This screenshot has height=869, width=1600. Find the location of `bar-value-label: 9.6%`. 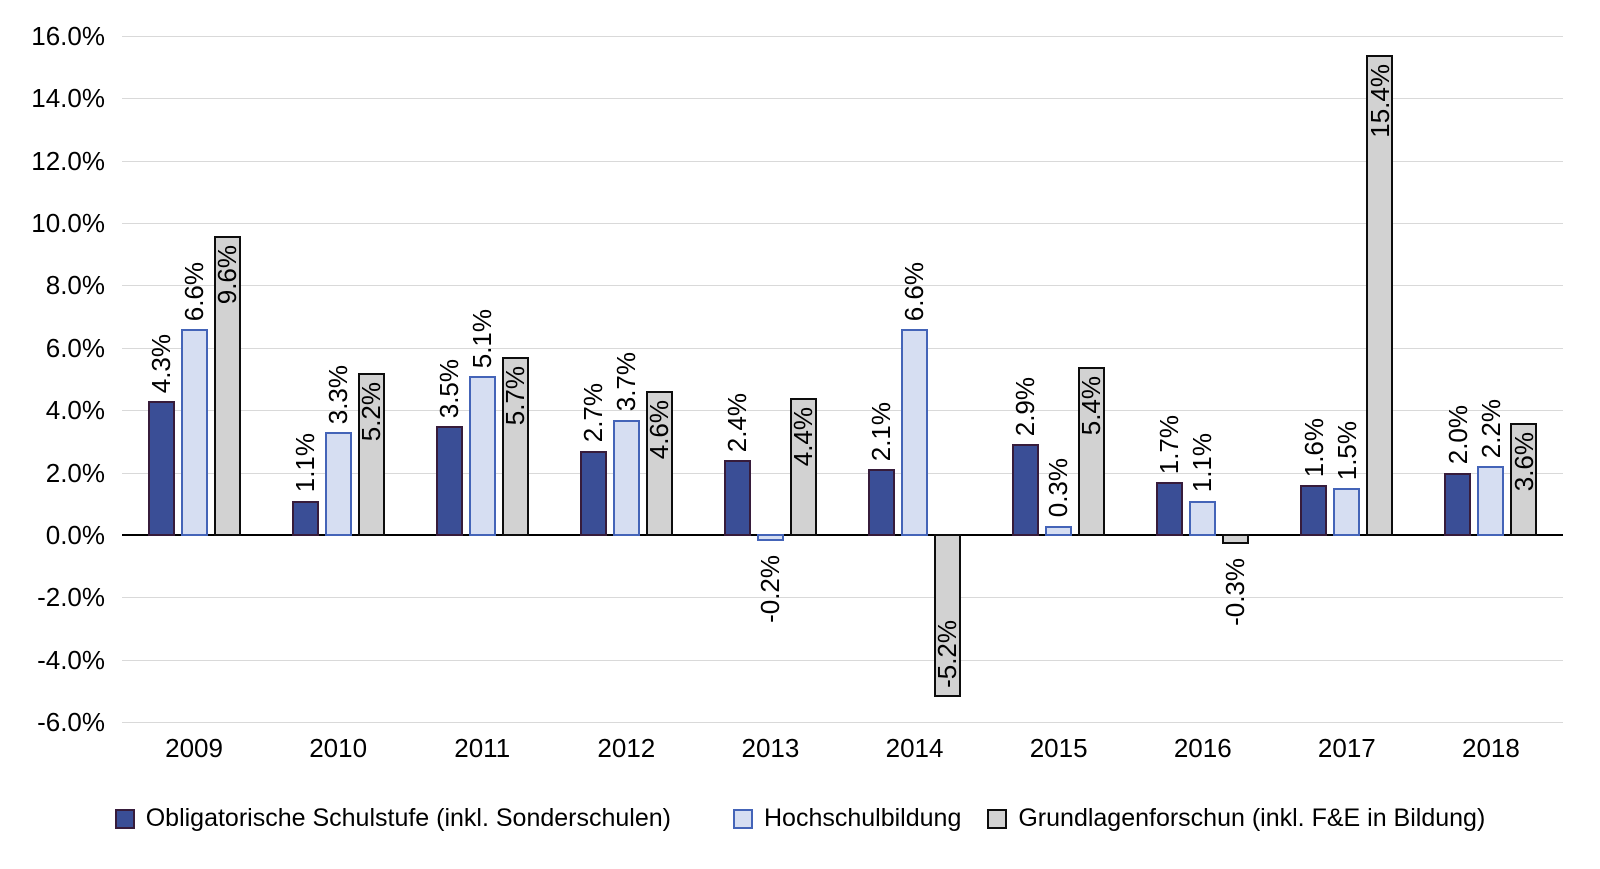

bar-value-label: 9.6% is located at coordinates (226, 274).